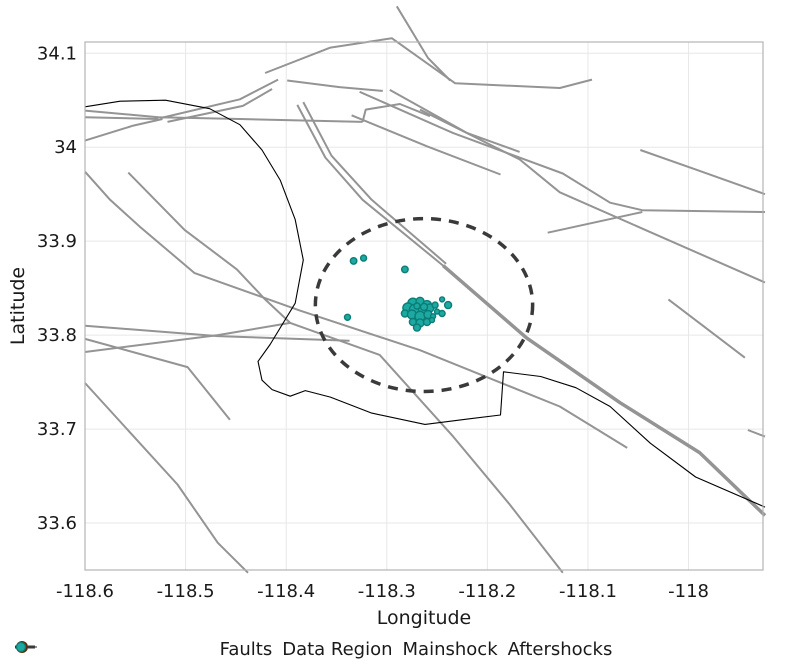 This screenshot has width=800, height=664. What do you see at coordinates (450, 649) in the screenshot?
I see `legend-label-mainshock: Mainshock` at bounding box center [450, 649].